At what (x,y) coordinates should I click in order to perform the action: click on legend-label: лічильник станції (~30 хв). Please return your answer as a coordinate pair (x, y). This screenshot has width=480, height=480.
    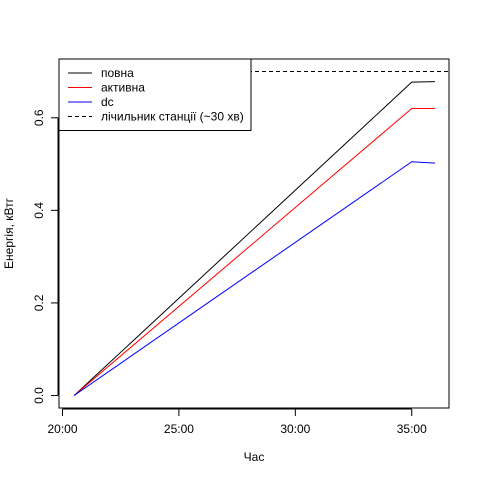
    Looking at the image, I should click on (172, 117).